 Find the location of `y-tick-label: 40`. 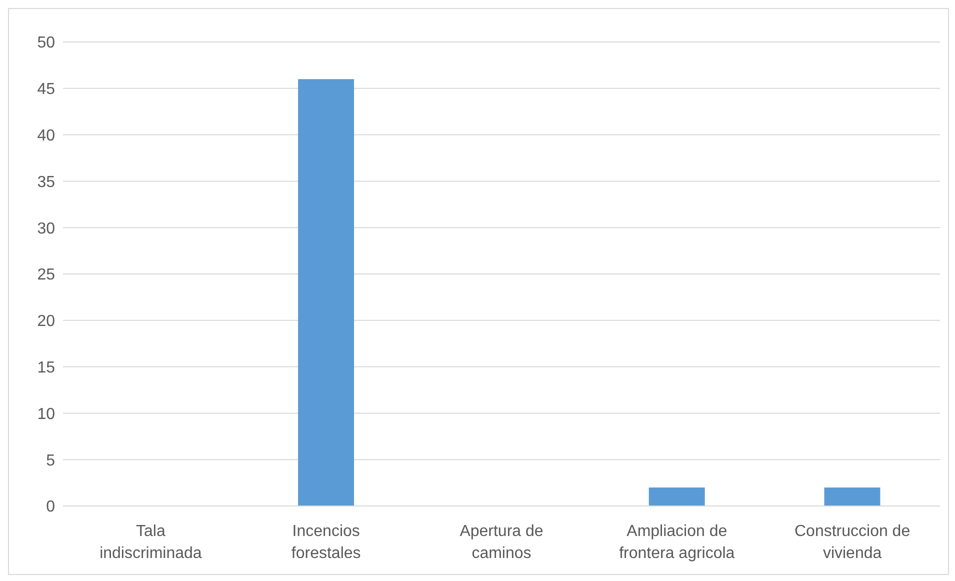

y-tick-label: 40 is located at coordinates (46, 135).